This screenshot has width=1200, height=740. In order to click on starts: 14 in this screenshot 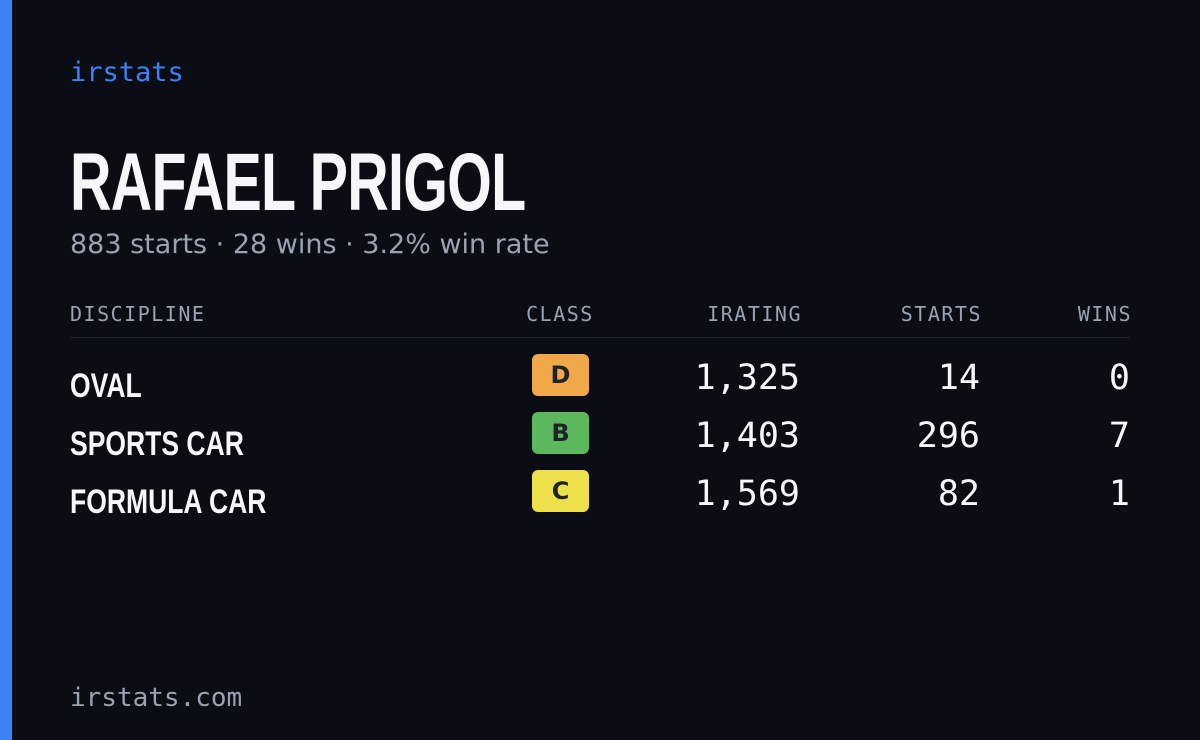, I will do `click(958, 378)`.